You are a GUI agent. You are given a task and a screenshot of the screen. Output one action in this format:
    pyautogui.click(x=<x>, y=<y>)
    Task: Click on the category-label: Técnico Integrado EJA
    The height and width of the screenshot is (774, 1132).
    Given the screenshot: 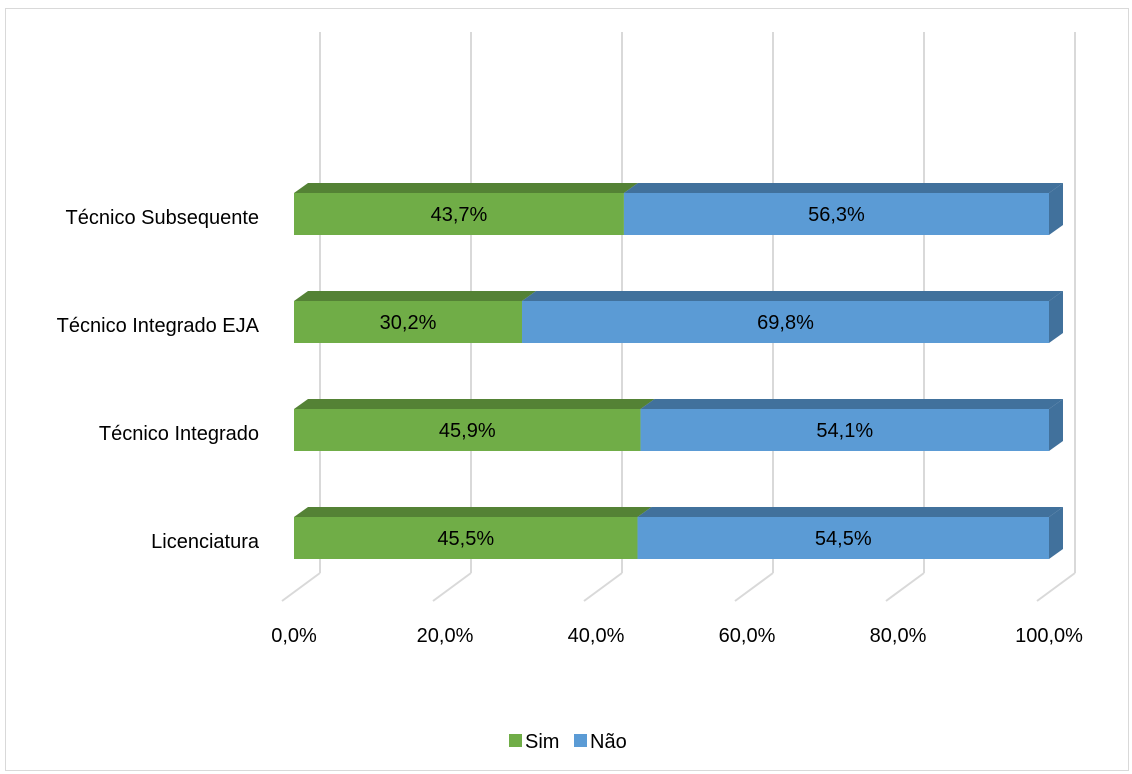 What is the action you would take?
    pyautogui.click(x=158, y=326)
    